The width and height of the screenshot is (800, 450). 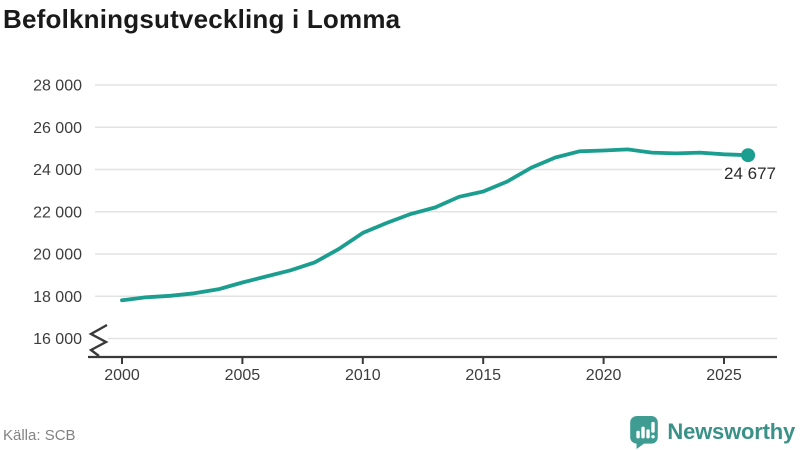 What do you see at coordinates (731, 431) in the screenshot?
I see `newsworthy-wordmark: Newsworthy` at bounding box center [731, 431].